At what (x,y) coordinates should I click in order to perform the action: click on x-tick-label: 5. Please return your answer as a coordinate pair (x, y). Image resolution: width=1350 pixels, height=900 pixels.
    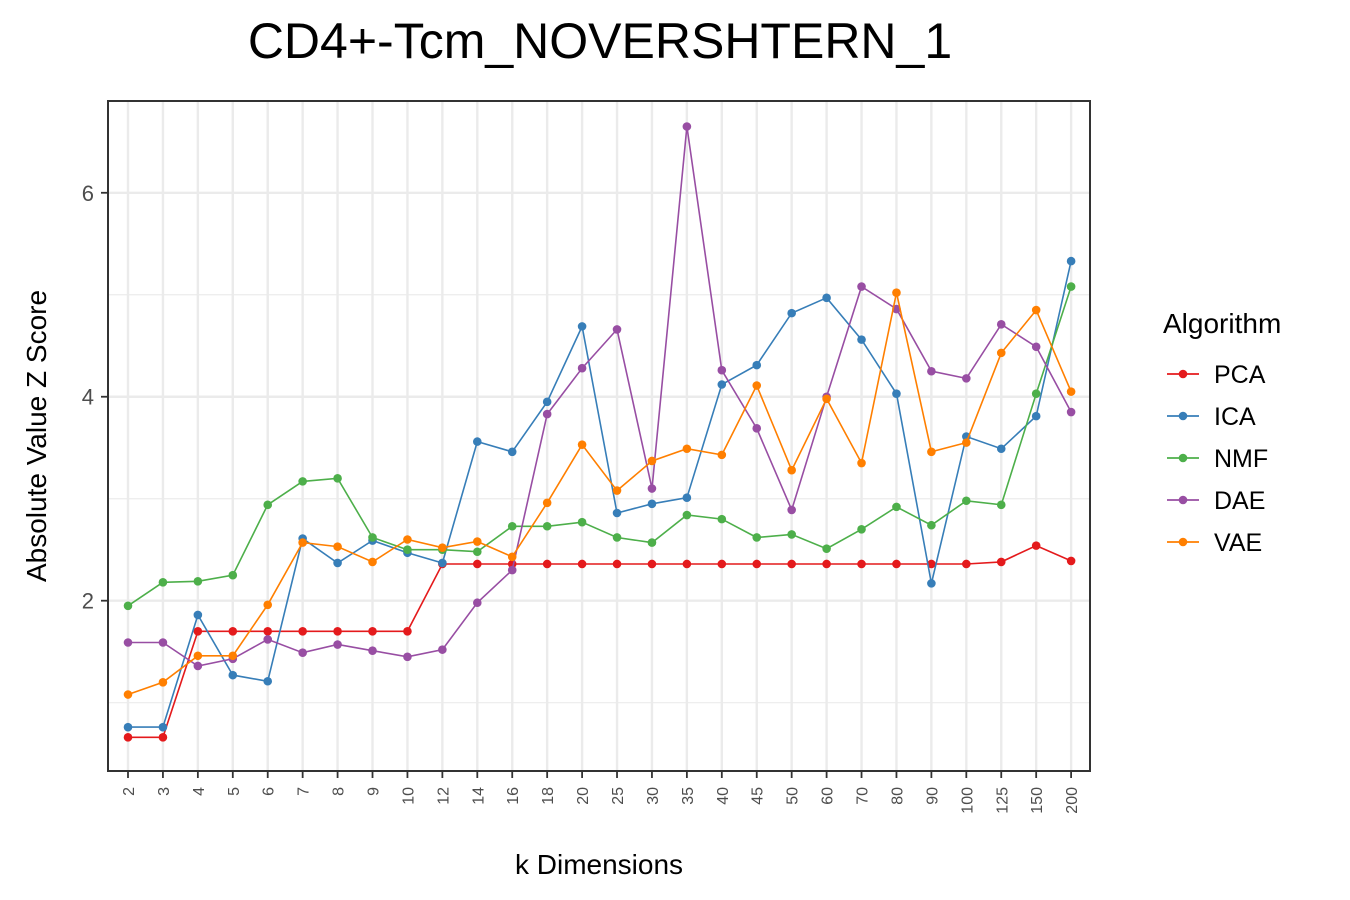
    Looking at the image, I should click on (234, 791).